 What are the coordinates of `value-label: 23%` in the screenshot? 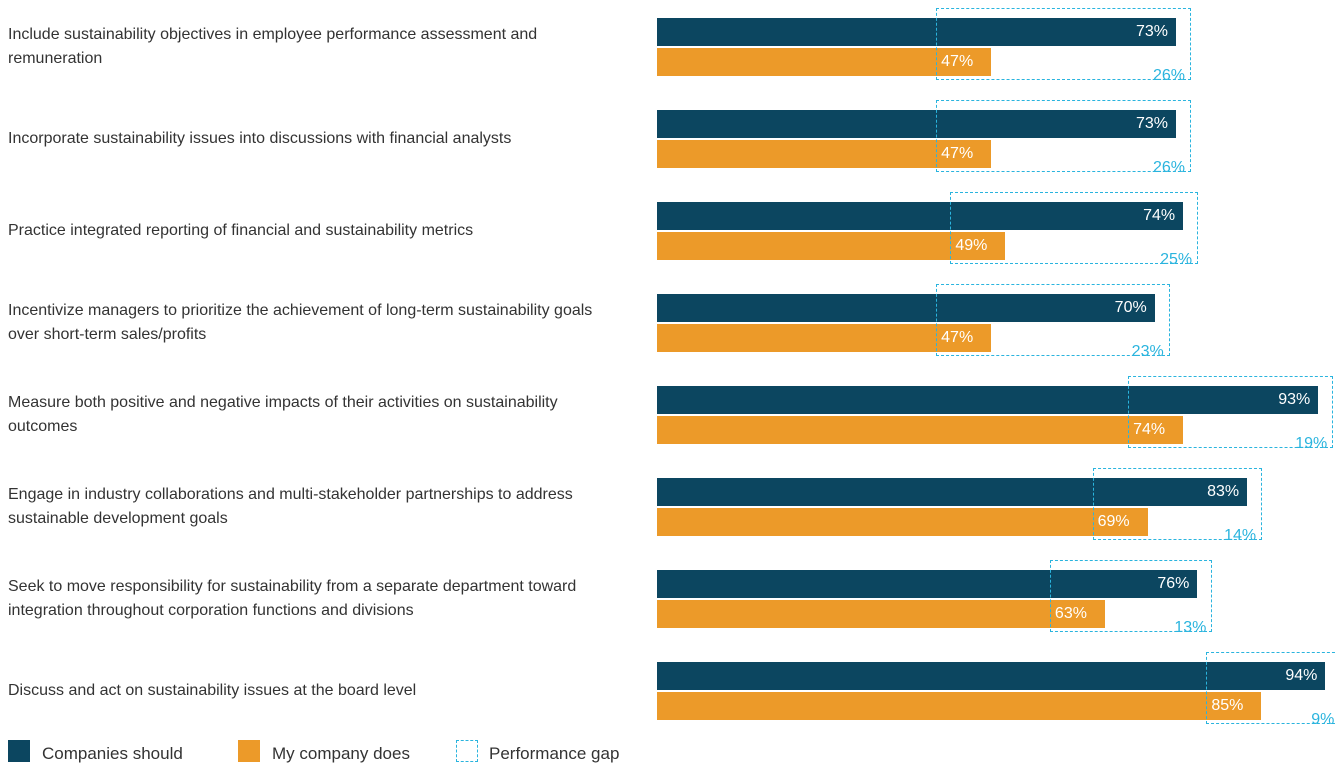 It's located at (1147, 351).